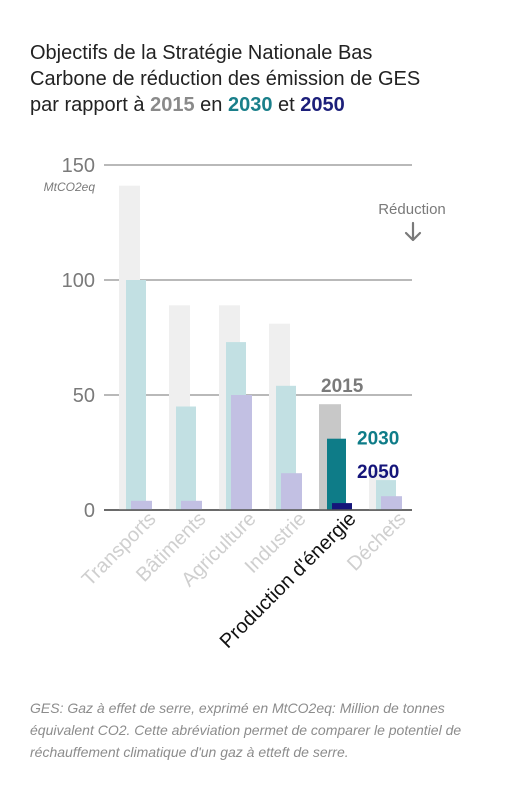  I want to click on title-year-2030: 2030, so click(250, 105).